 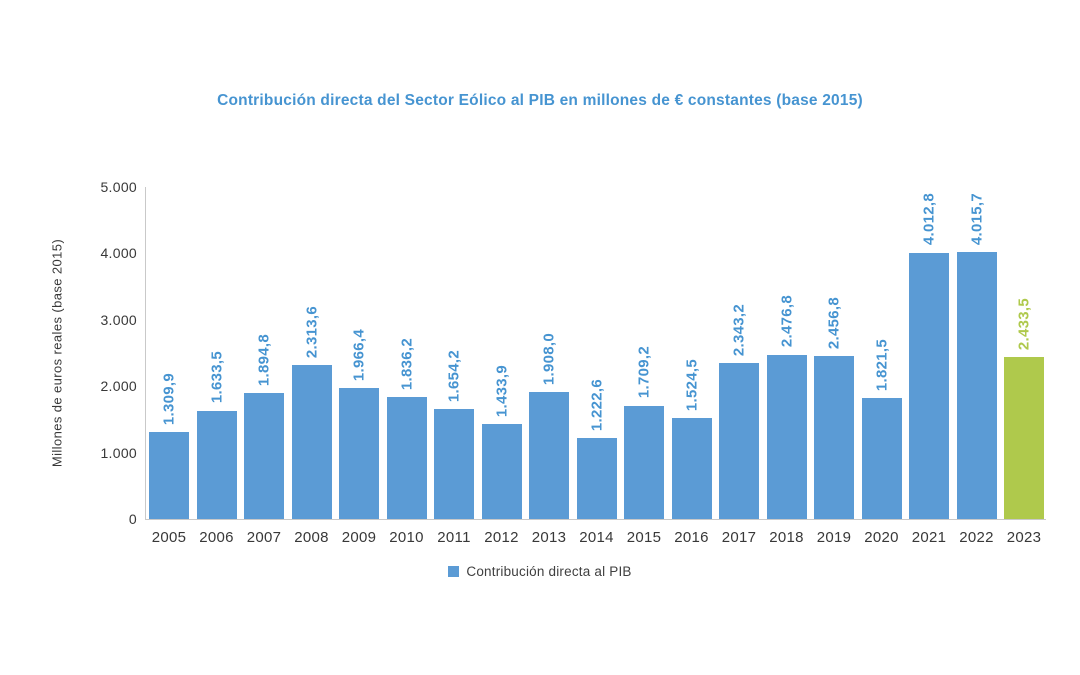 What do you see at coordinates (311, 537) in the screenshot?
I see `x-tick-2008: 2008` at bounding box center [311, 537].